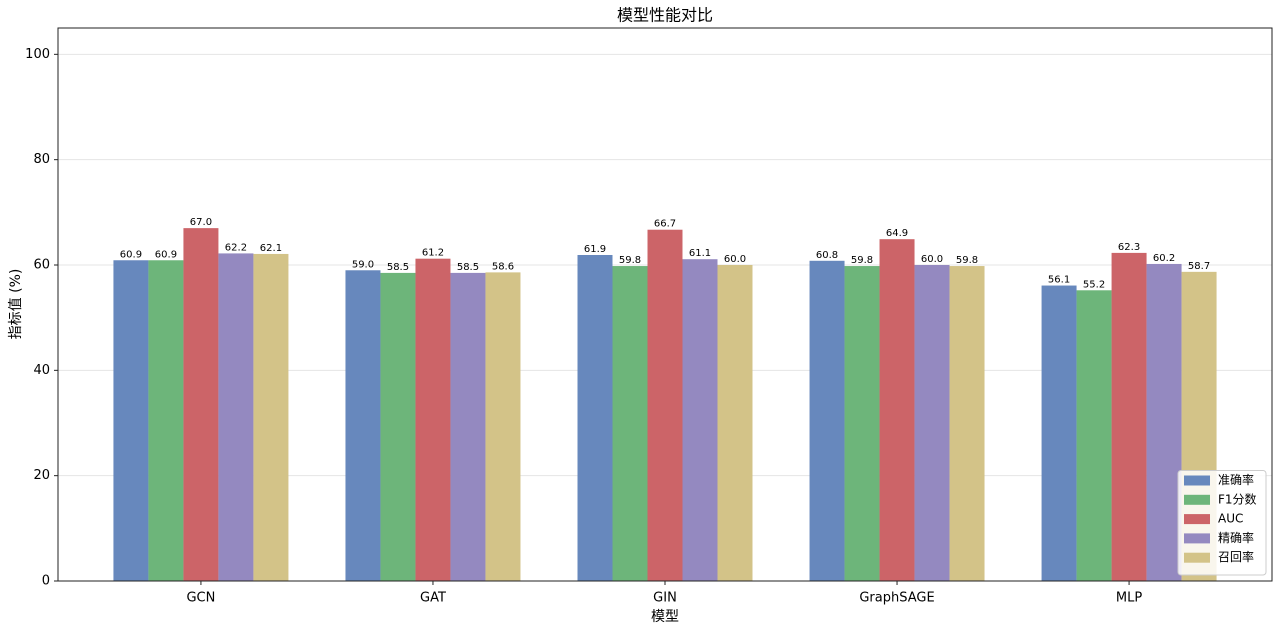 The image size is (1280, 631). Describe the element at coordinates (46, 581) in the screenshot. I see `y-tick-label: 0` at that location.